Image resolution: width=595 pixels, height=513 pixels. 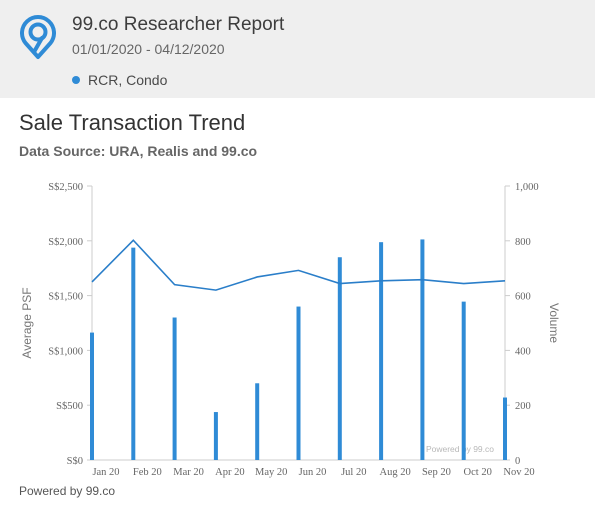 I want to click on x-axis-tick-label: Sep 20, so click(x=436, y=472).